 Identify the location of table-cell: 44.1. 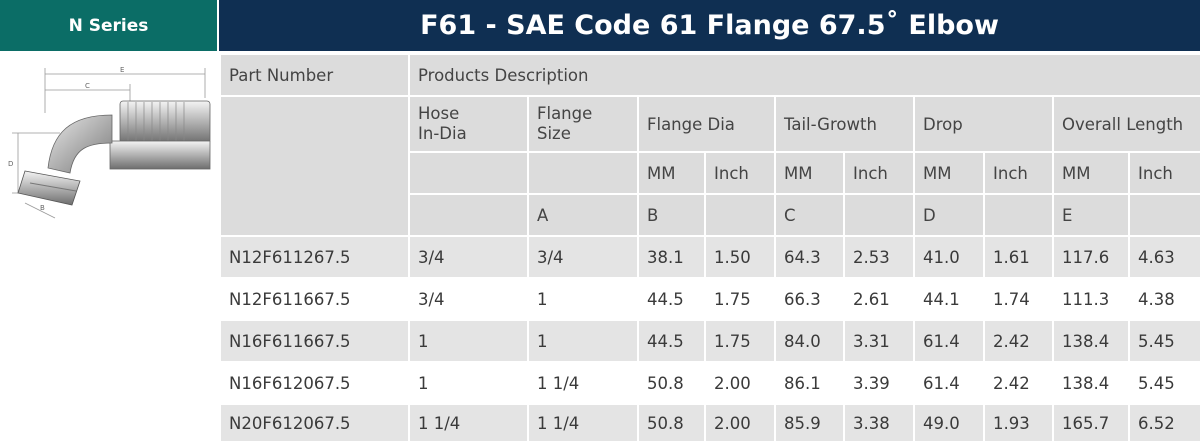
(949, 299).